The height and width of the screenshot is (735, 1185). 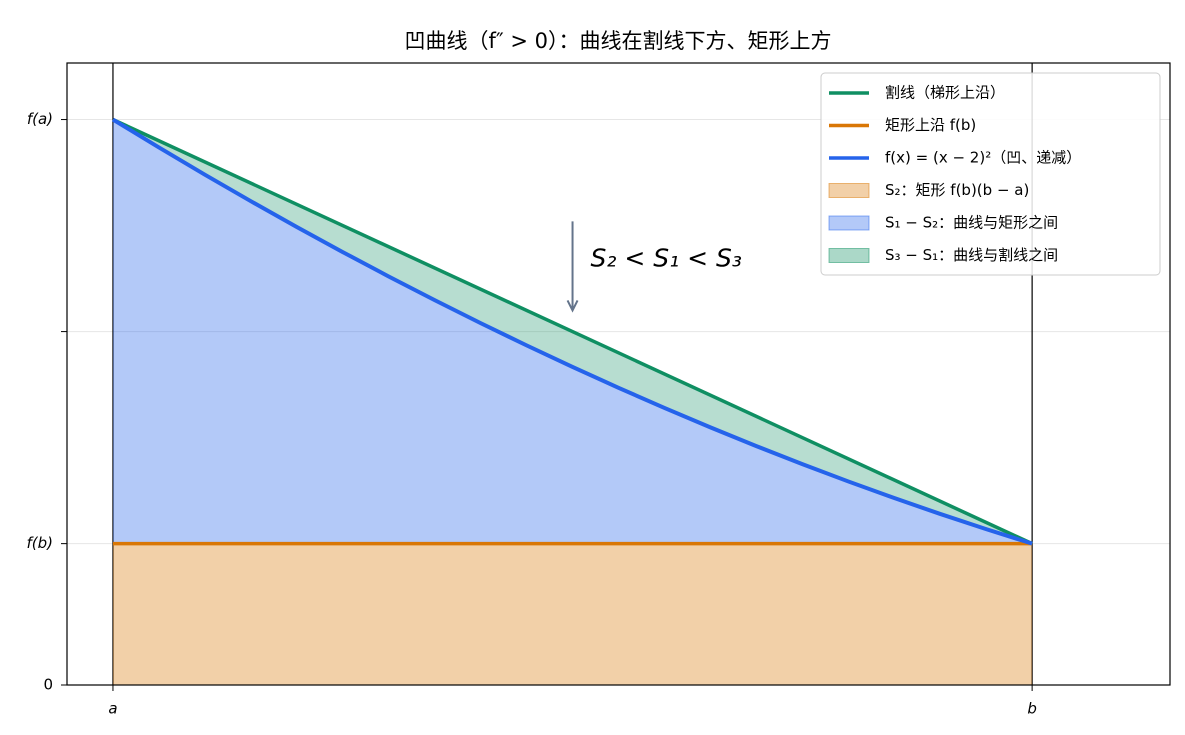 I want to click on legend-label: S₃ − S₁：曲线与割线之间, so click(x=971, y=255).